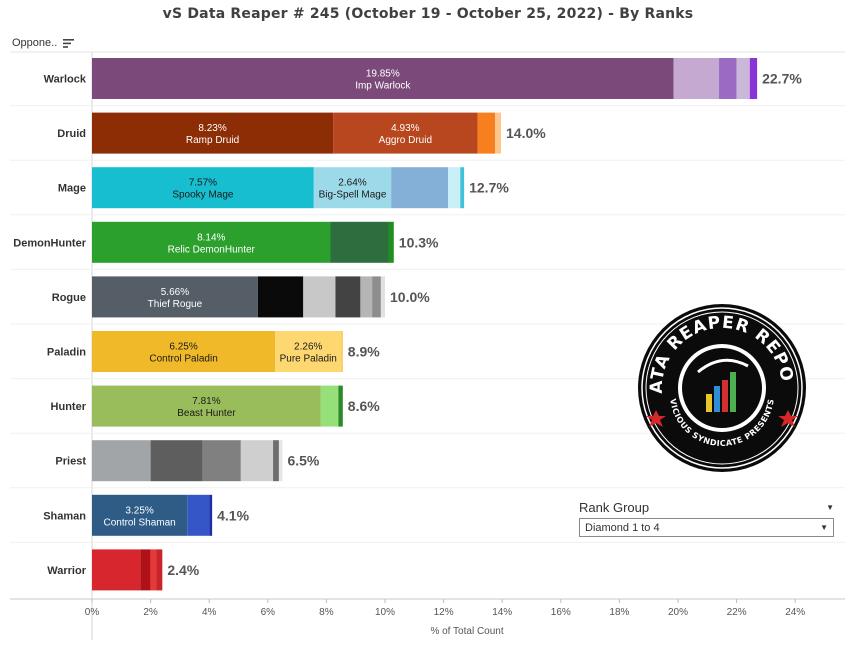 This screenshot has width=856, height=645. Describe the element at coordinates (353, 195) in the screenshot. I see `segment-name-label: Big-Spell Mage` at that location.